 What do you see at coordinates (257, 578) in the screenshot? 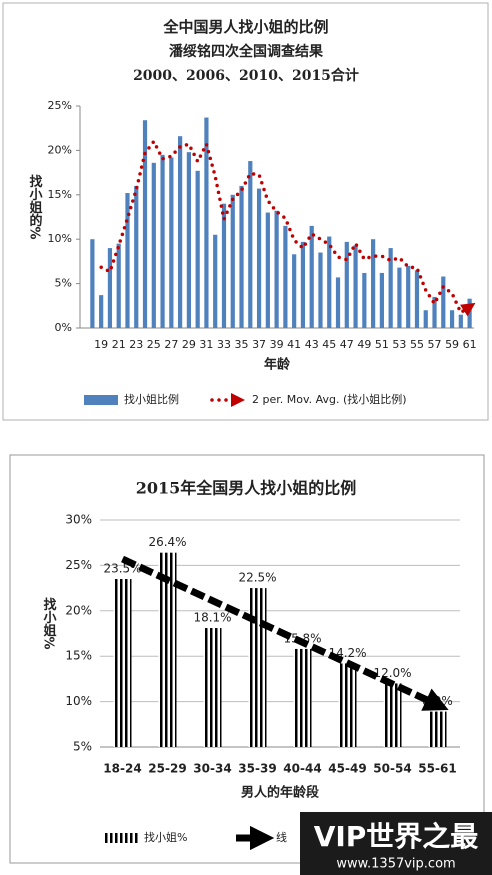
I see `value-label: 22.5%` at bounding box center [257, 578].